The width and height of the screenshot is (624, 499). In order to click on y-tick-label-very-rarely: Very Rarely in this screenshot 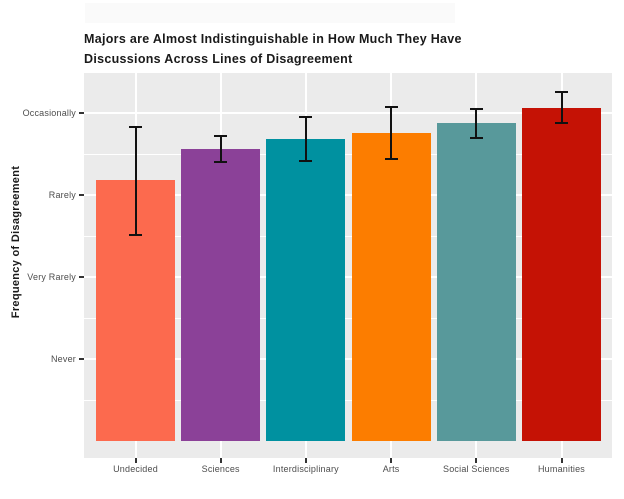, I will do `click(51, 276)`.